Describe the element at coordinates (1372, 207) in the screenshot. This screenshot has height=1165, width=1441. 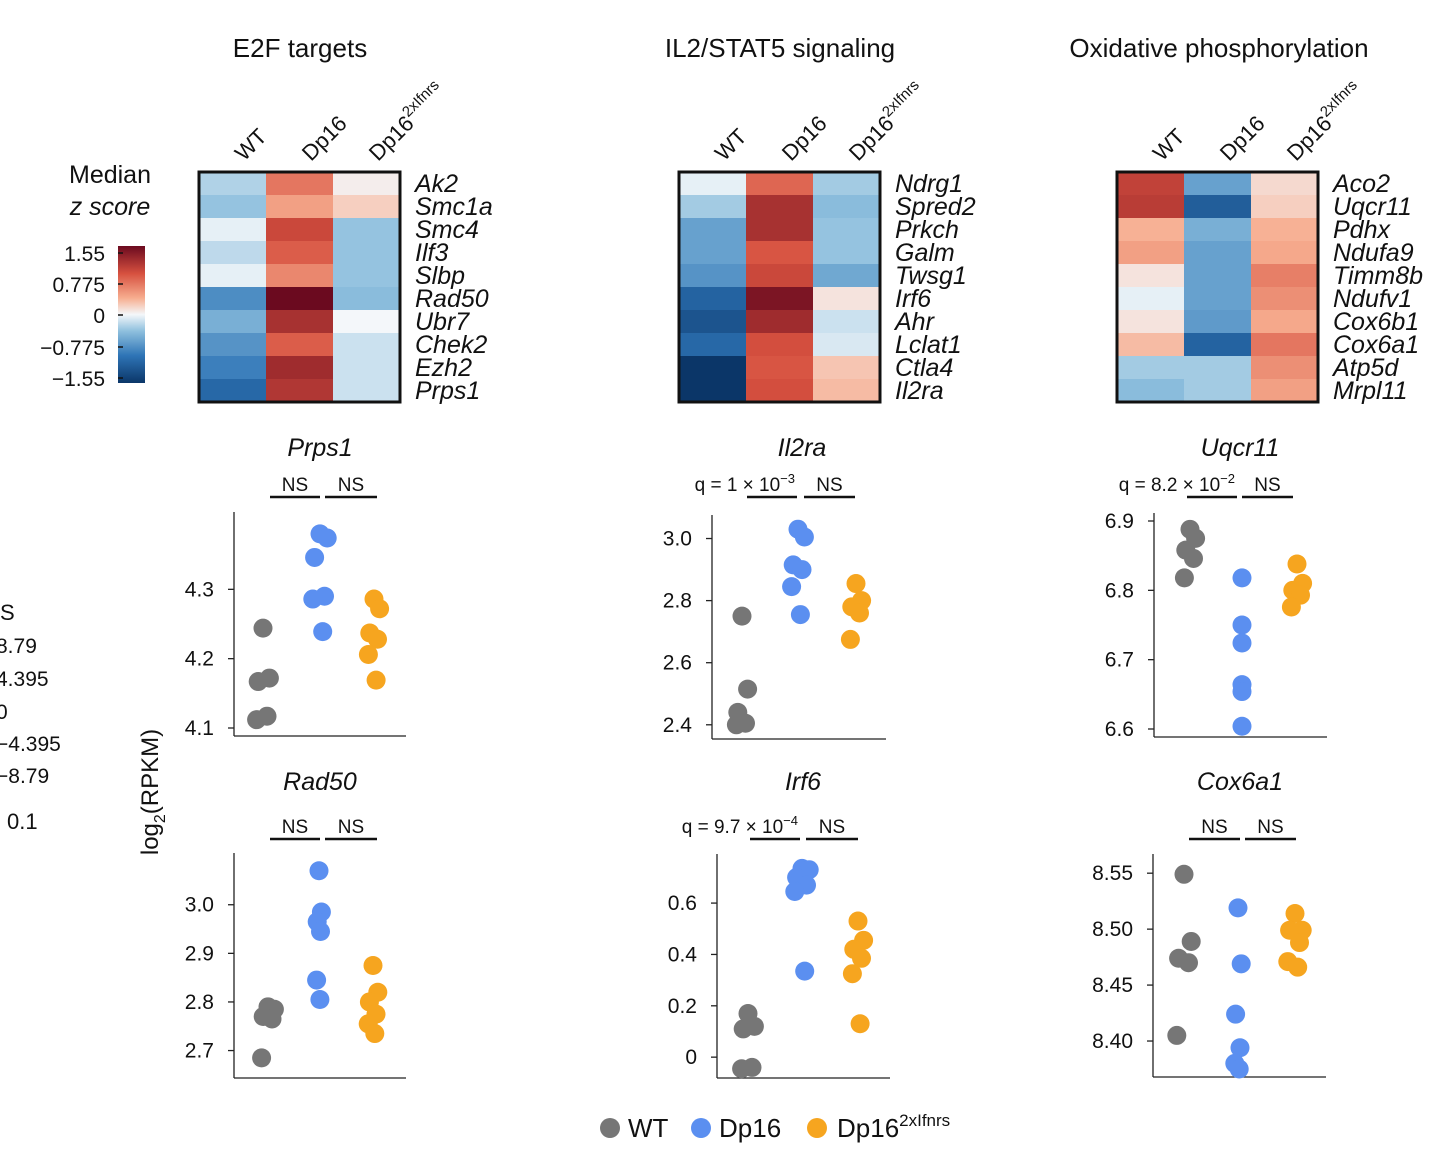
I see `heatmap-row-label: Uqcr11` at that location.